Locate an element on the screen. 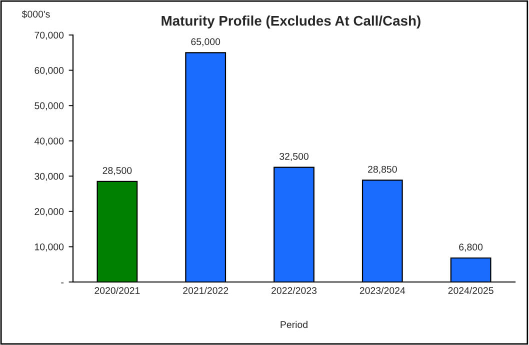 Image resolution: width=529 pixels, height=345 pixels. data-label: 28,850 is located at coordinates (382, 170).